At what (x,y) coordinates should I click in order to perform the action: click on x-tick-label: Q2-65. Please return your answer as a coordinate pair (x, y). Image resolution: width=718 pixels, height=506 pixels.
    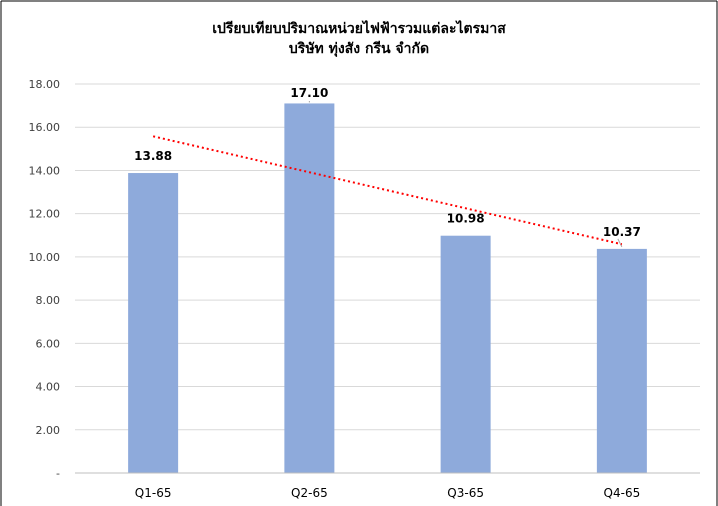
    Looking at the image, I should click on (309, 493).